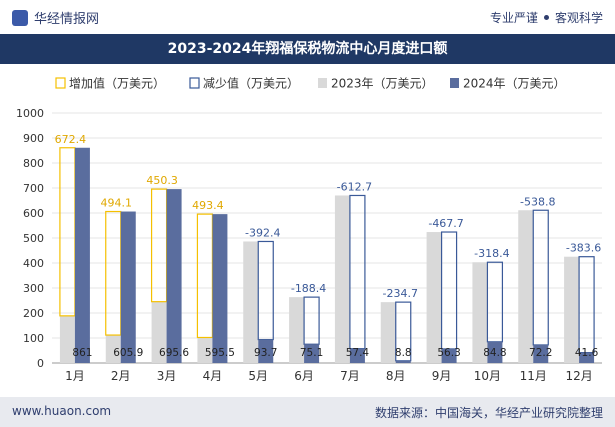 The width and height of the screenshot is (615, 427). What do you see at coordinates (20, 18) in the screenshot?
I see `brand-logo-icon` at bounding box center [20, 18].